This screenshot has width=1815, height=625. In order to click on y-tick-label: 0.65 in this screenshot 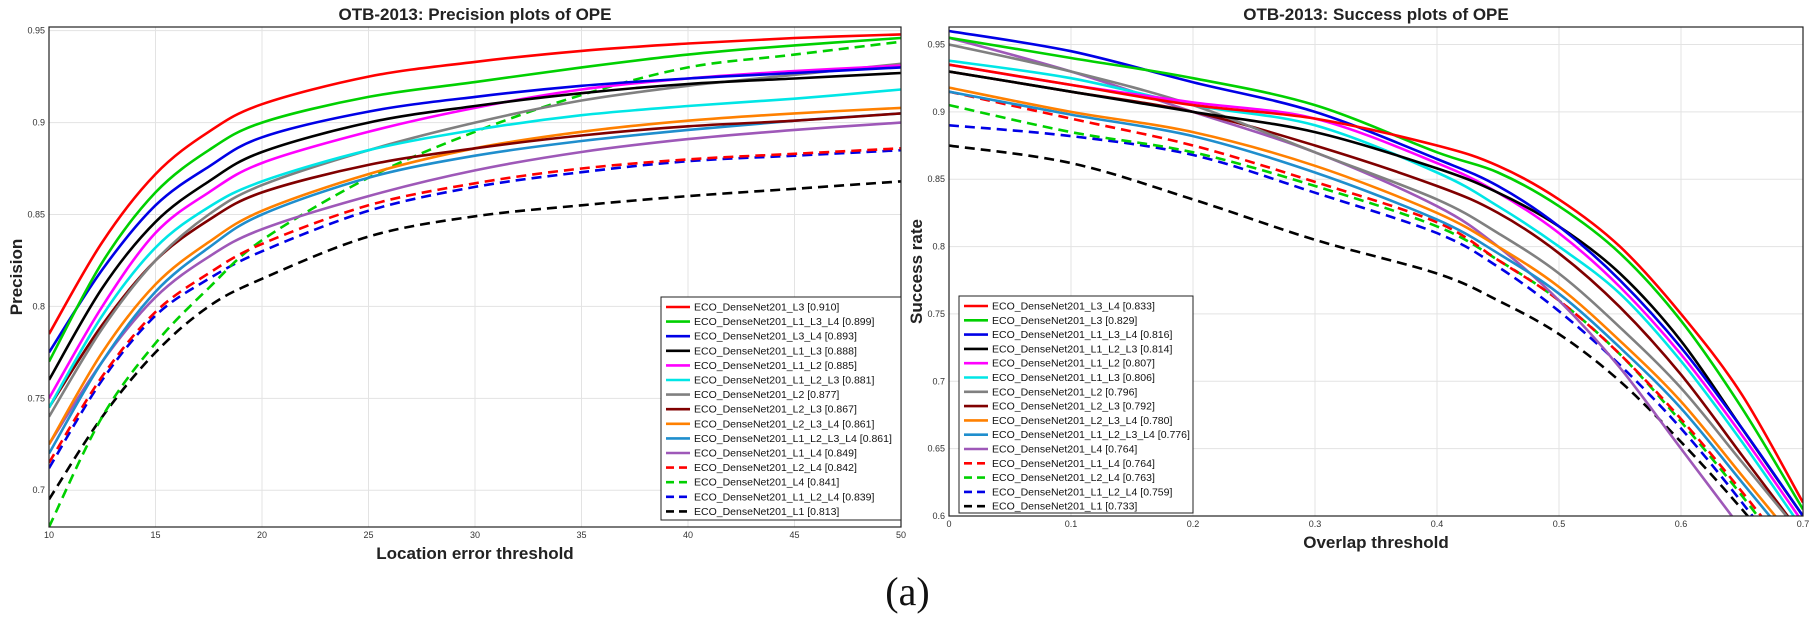, I will do `click(936, 449)`.